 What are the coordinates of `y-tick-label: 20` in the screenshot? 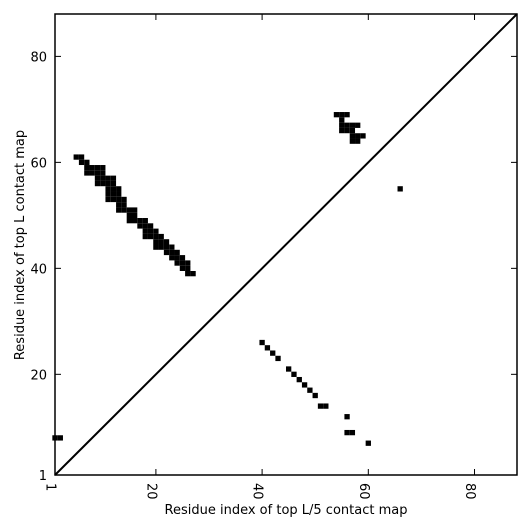 It's located at (38, 375).